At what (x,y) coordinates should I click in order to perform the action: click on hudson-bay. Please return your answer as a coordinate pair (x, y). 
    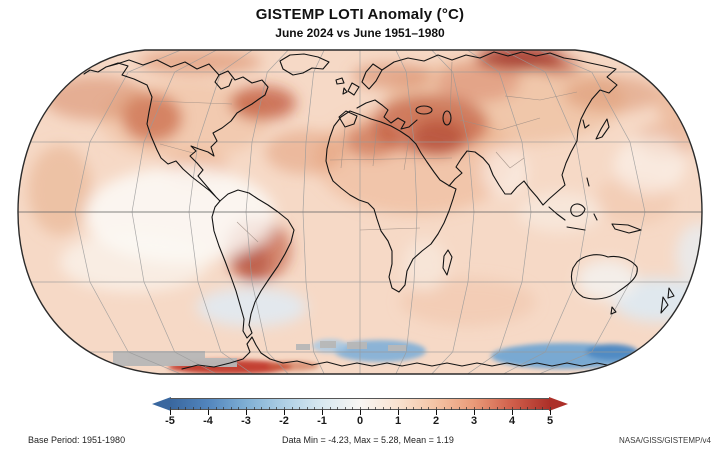
    Looking at the image, I should click on (223, 82).